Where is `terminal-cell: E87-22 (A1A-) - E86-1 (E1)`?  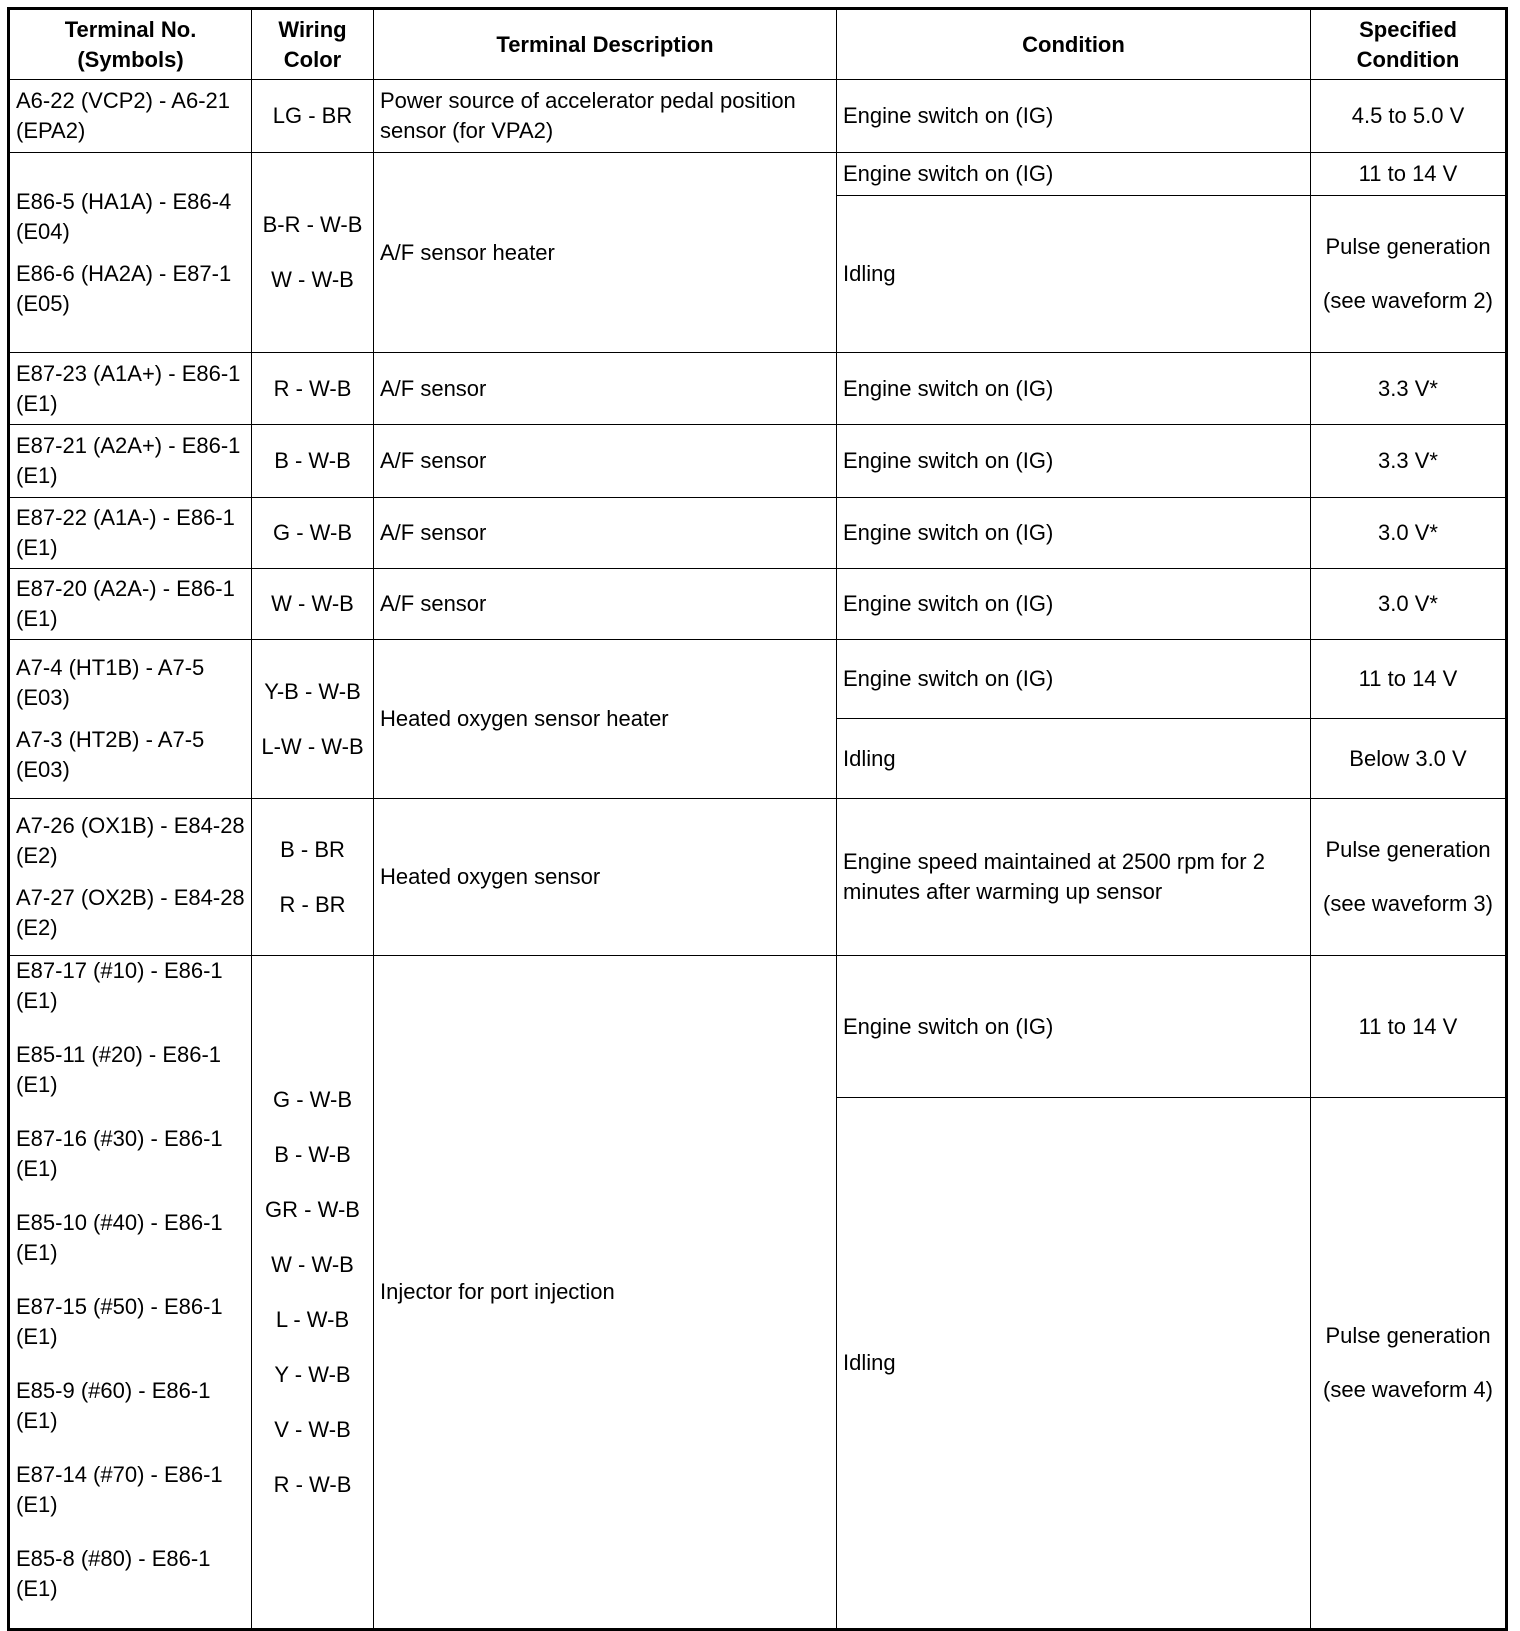
terminal-cell: E87-22 (A1A-) - E86-1 (E1) is located at coordinates (130, 533).